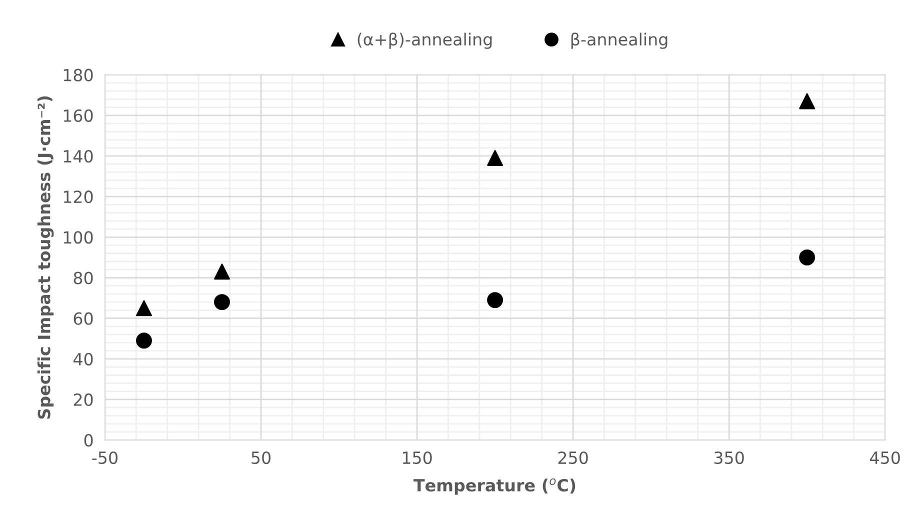  I want to click on x-tick-label: 350, so click(729, 457).